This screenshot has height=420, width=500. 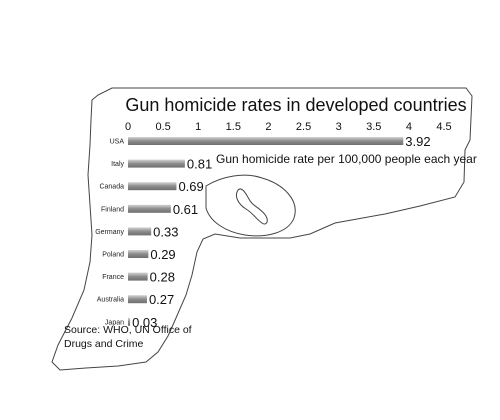 I want to click on value-label: 0.81, so click(x=199, y=164).